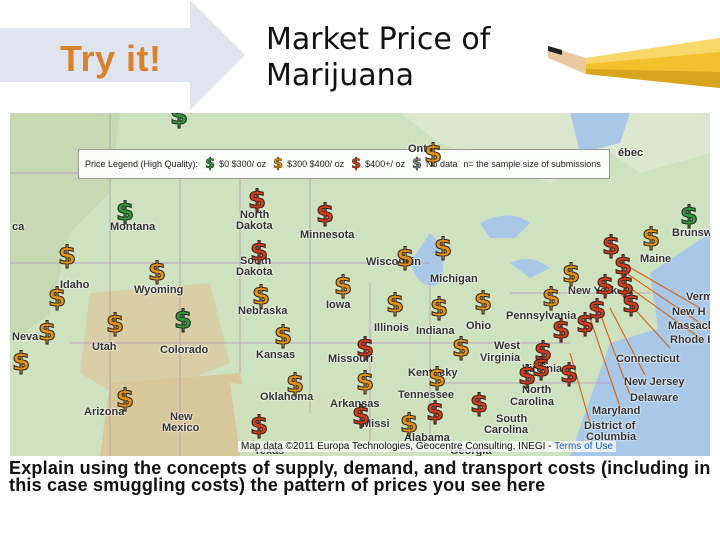  What do you see at coordinates (295, 384) in the screenshot?
I see `marker-ok-dollar-icon: $` at bounding box center [295, 384].